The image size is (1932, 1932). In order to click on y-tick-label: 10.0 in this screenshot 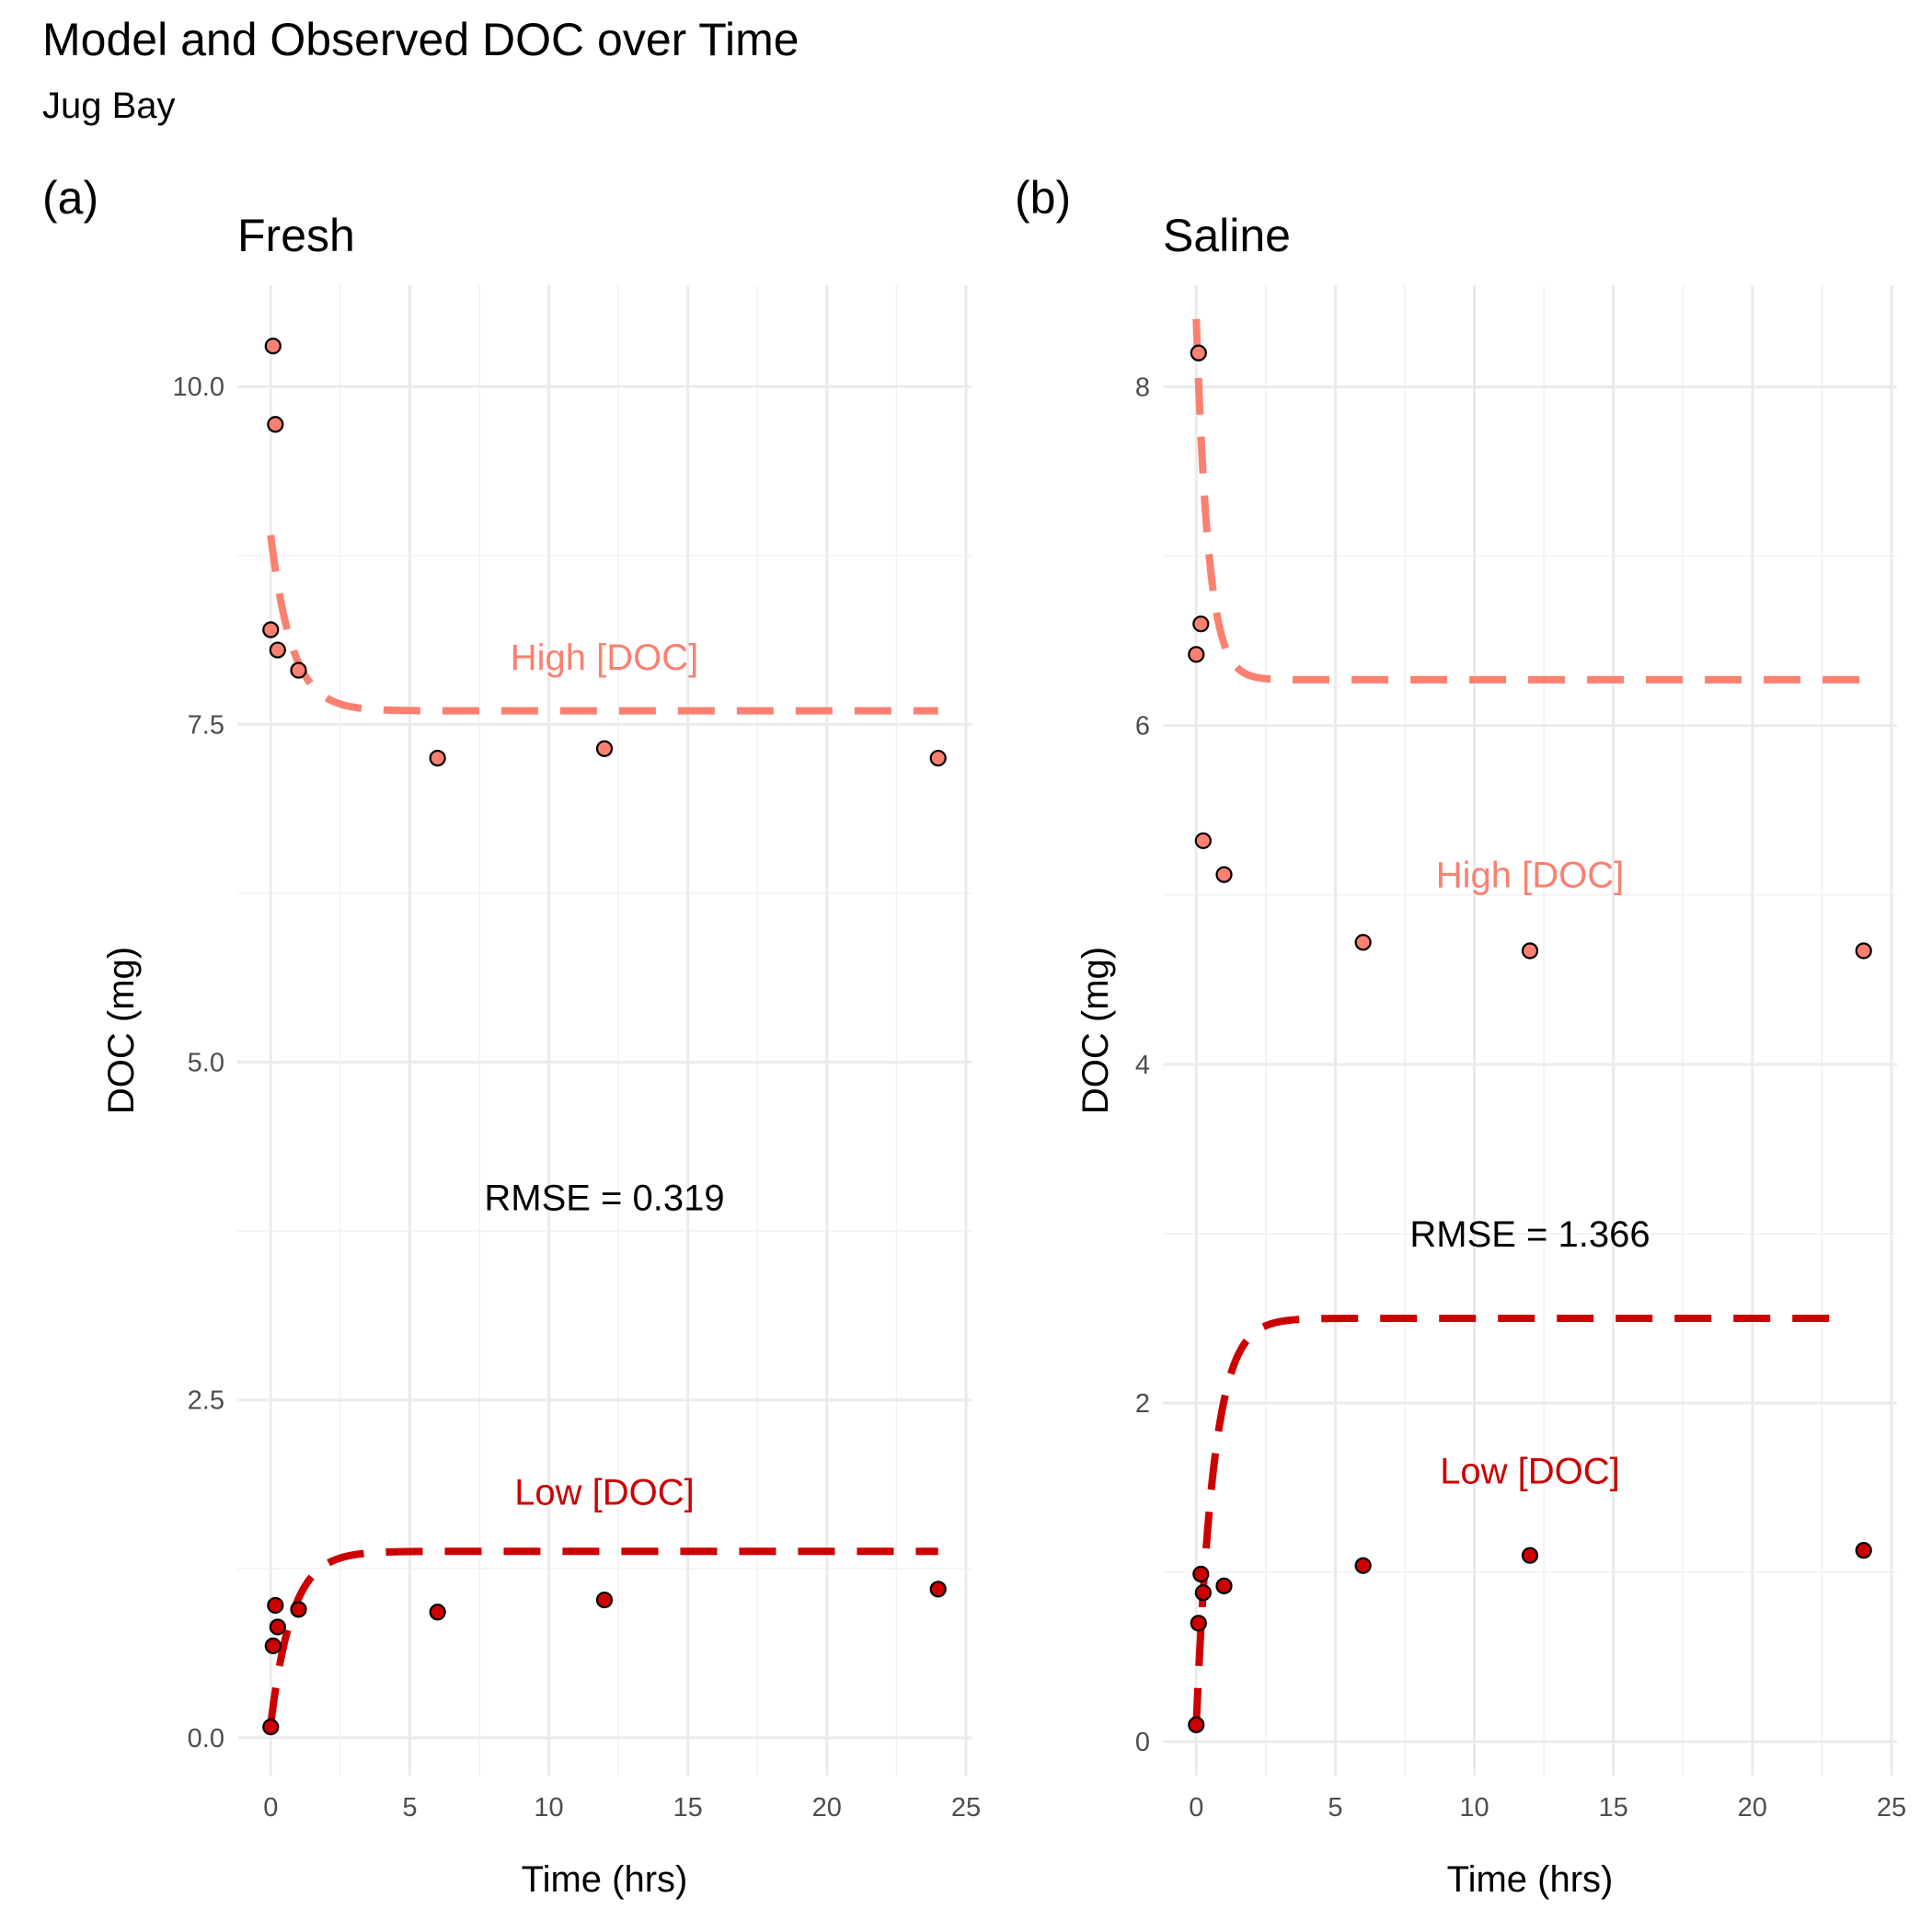, I will do `click(198, 387)`.